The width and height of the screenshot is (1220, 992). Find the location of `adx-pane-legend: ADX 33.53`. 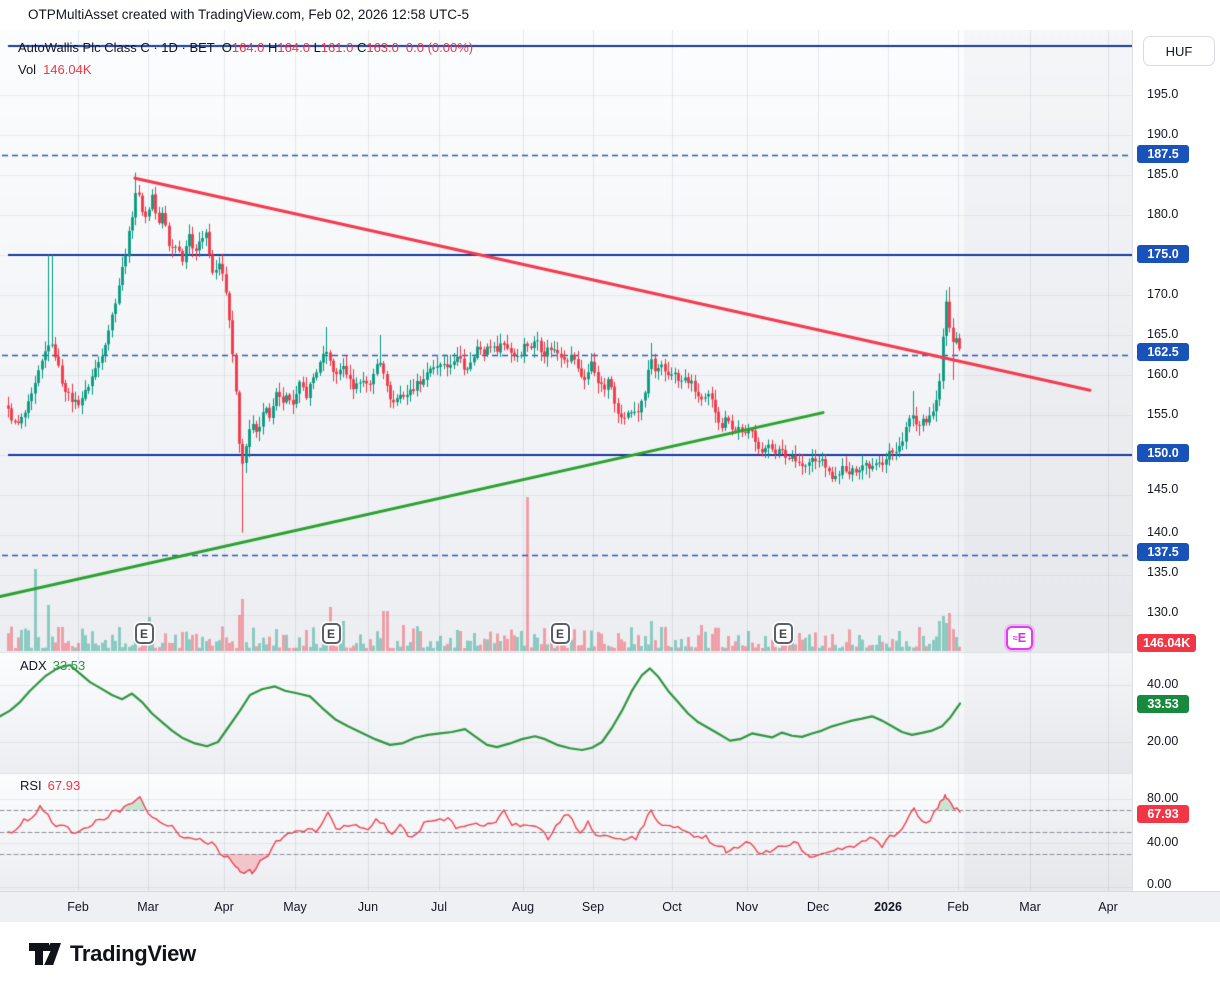

adx-pane-legend: ADX 33.53 is located at coordinates (52, 665).